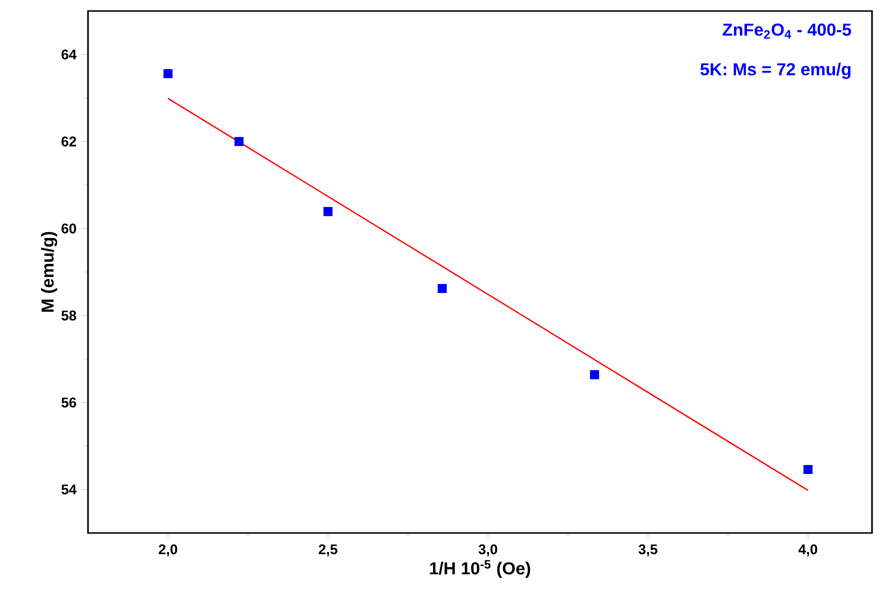 The width and height of the screenshot is (881, 603). What do you see at coordinates (49, 272) in the screenshot?
I see `y-axis-title: M (emu/g)` at bounding box center [49, 272].